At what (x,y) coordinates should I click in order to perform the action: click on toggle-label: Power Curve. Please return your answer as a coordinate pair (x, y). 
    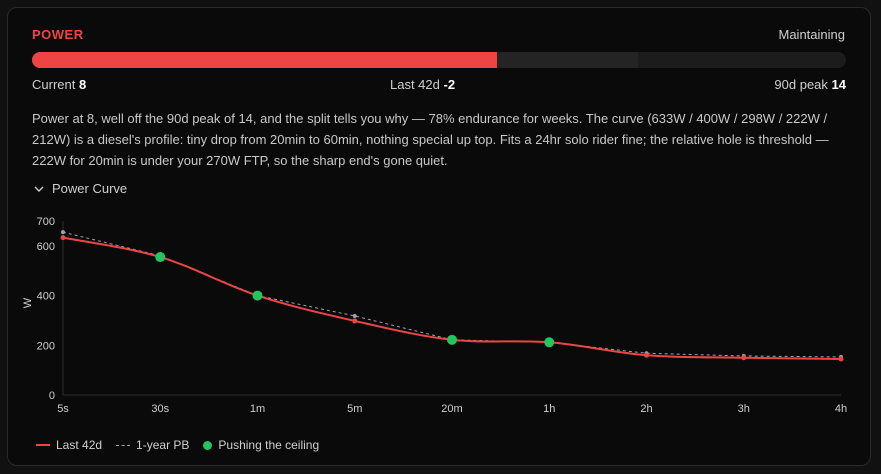
    Looking at the image, I should click on (90, 188).